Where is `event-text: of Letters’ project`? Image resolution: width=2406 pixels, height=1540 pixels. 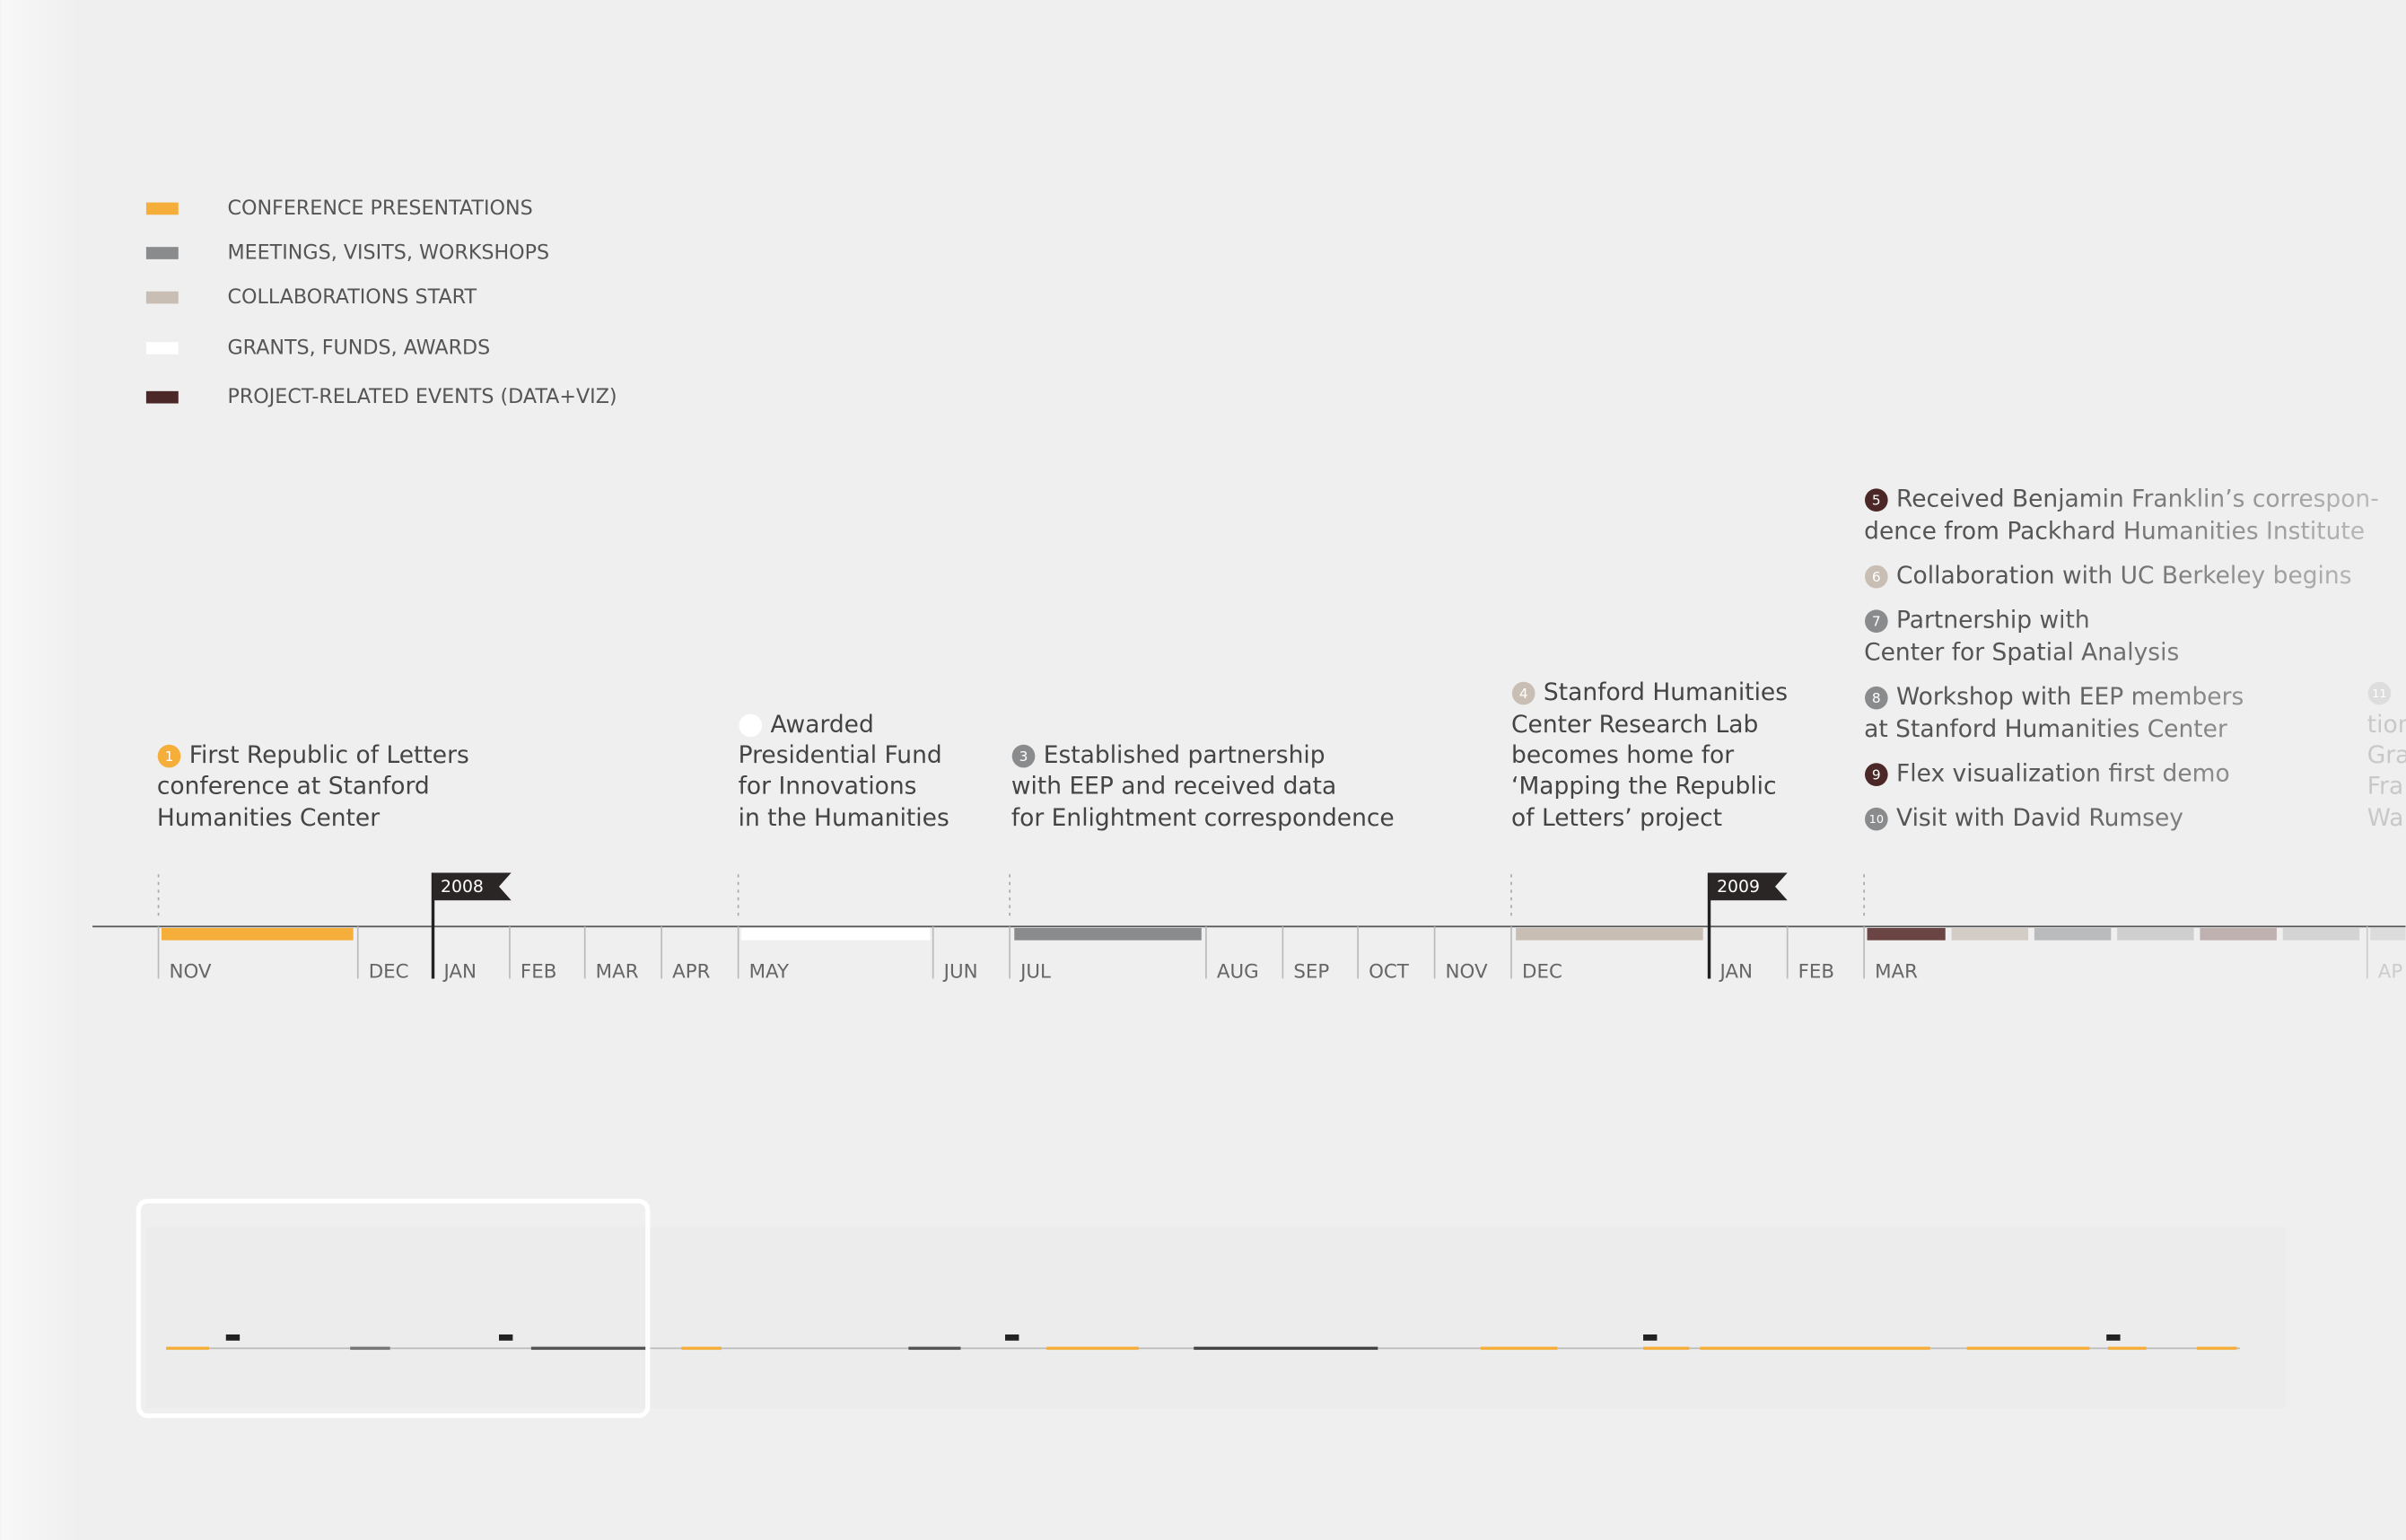 event-text: of Letters’ project is located at coordinates (1616, 818).